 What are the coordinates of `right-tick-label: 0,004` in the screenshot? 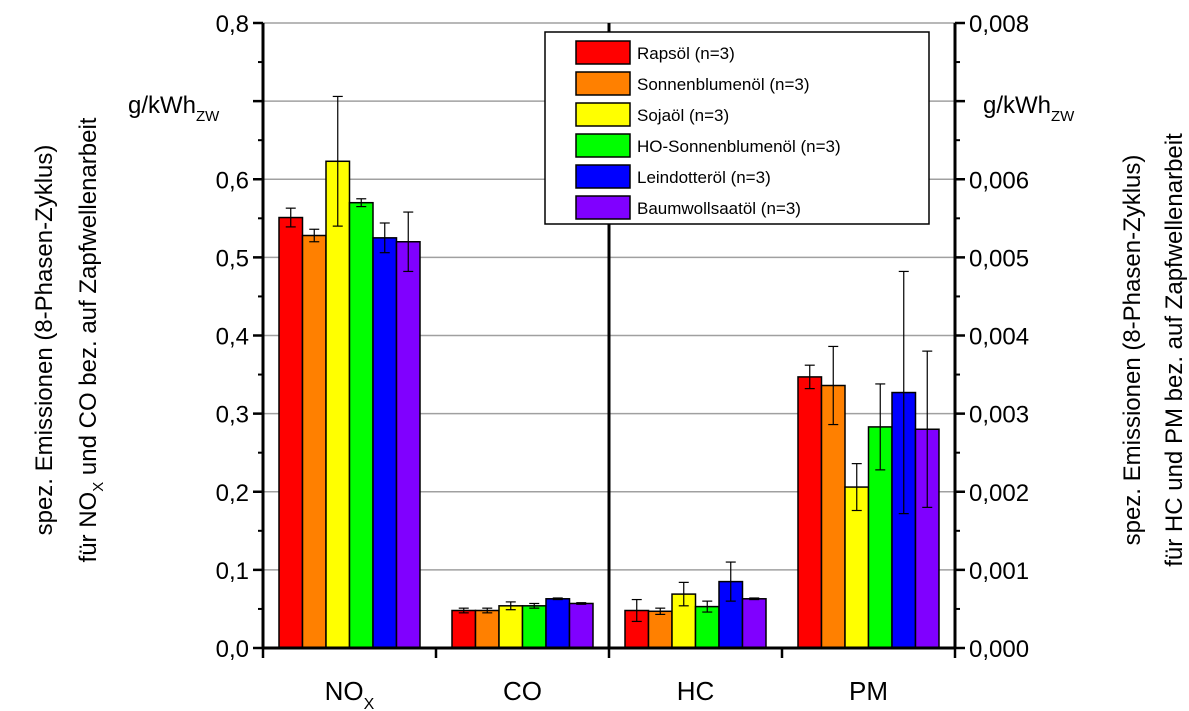 It's located at (999, 337).